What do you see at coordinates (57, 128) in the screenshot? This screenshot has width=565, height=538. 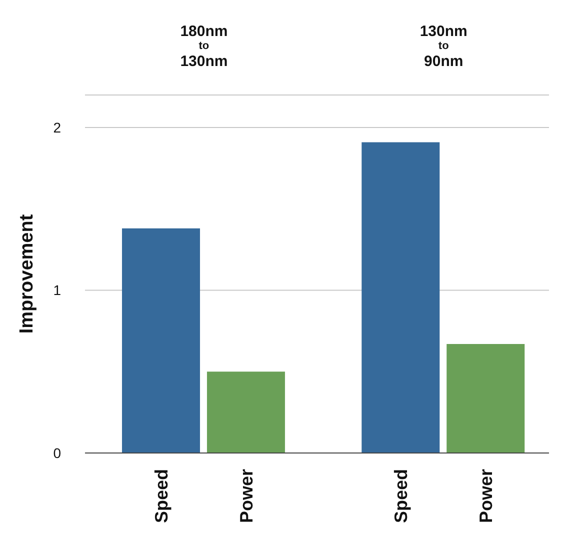 I see `y-tick-label: 2` at bounding box center [57, 128].